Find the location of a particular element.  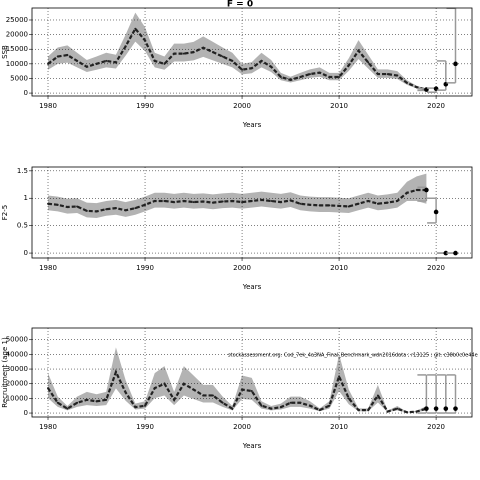

confidence-band is located at coordinates (237, 195).